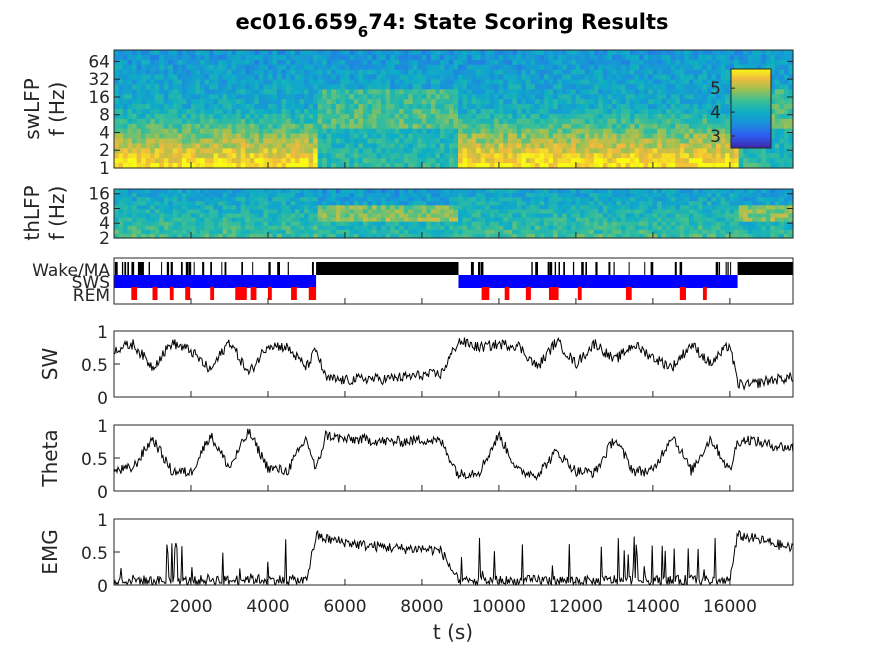 This screenshot has height=656, width=875. I want to click on swlfp-ylabel-line2: f (Hz), so click(57, 109).